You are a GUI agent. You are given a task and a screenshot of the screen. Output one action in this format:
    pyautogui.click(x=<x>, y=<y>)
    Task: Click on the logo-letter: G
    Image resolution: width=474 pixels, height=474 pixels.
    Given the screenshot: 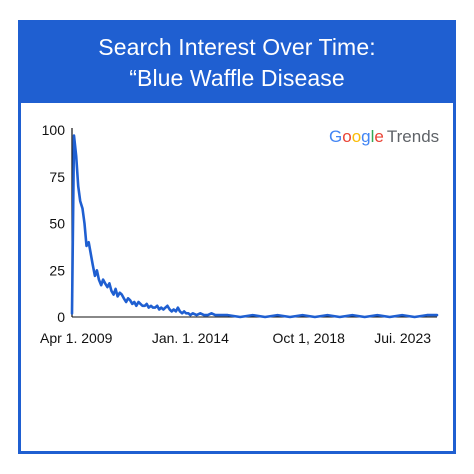 What is the action you would take?
    pyautogui.click(x=335, y=136)
    